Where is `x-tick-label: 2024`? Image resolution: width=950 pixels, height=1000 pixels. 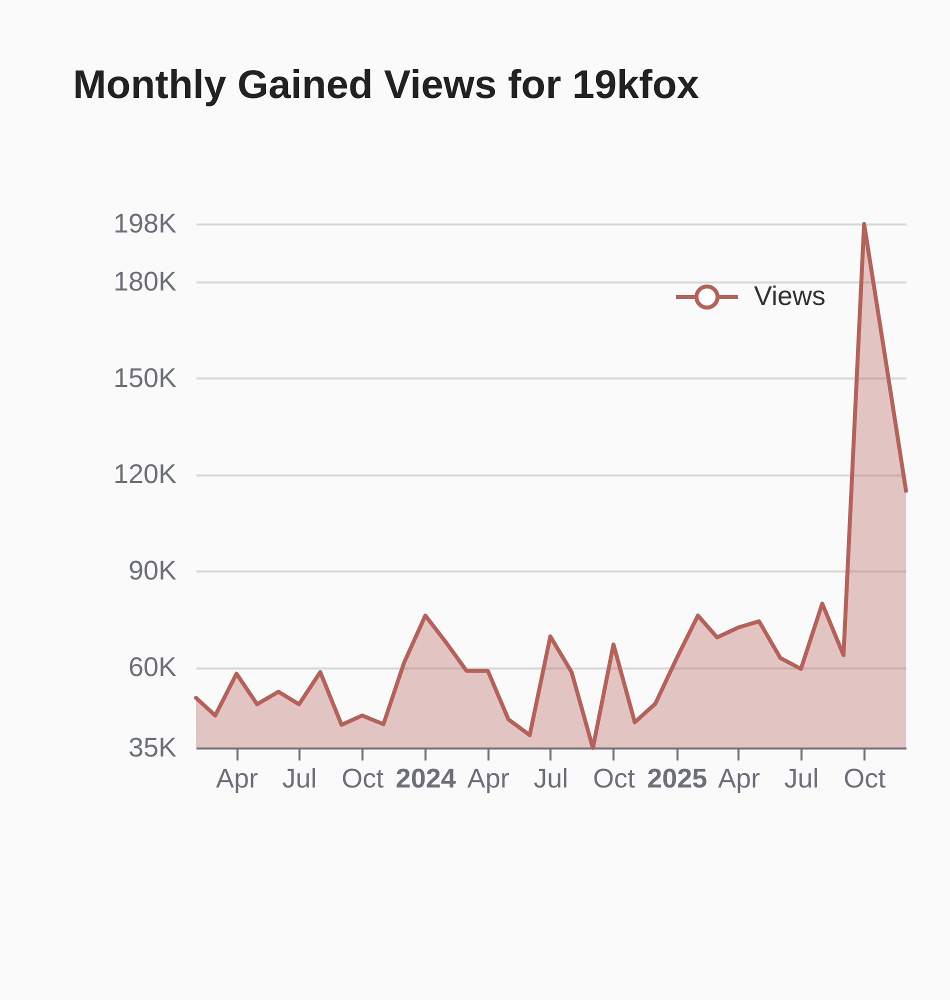
x-tick-label: 2024 is located at coordinates (426, 779).